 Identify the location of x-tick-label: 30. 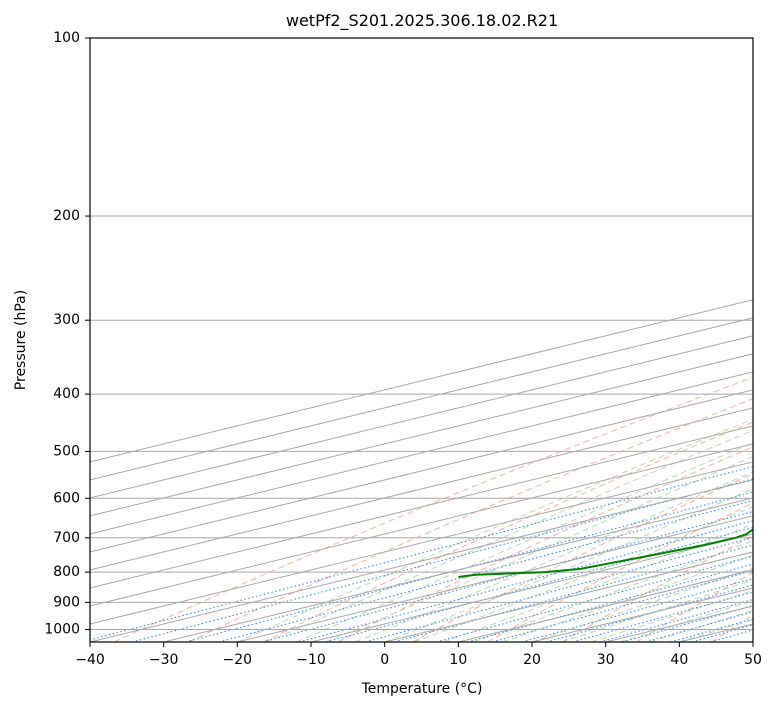
(606, 660).